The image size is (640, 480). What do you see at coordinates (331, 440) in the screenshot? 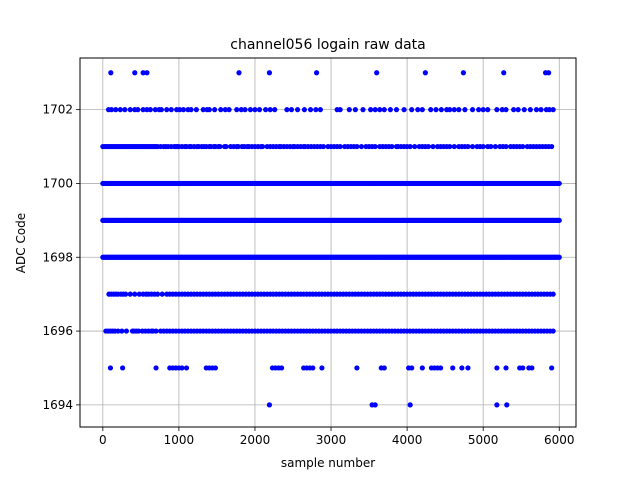
I see `x-tick-label: 3000` at bounding box center [331, 440].